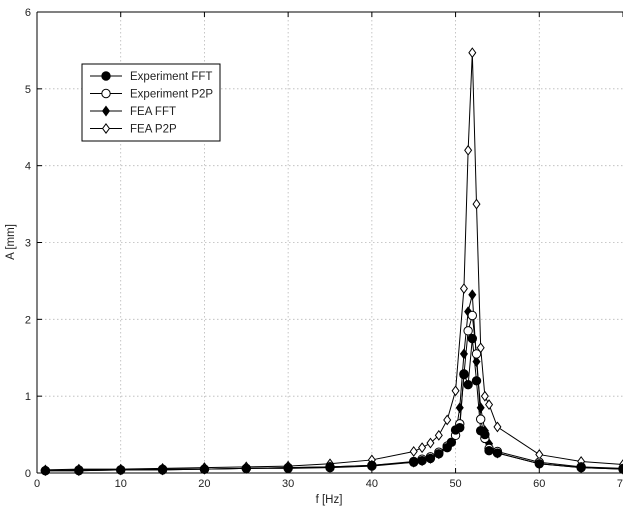 This screenshot has height=507, width=623. I want to click on x-tick-label: 40, so click(372, 484).